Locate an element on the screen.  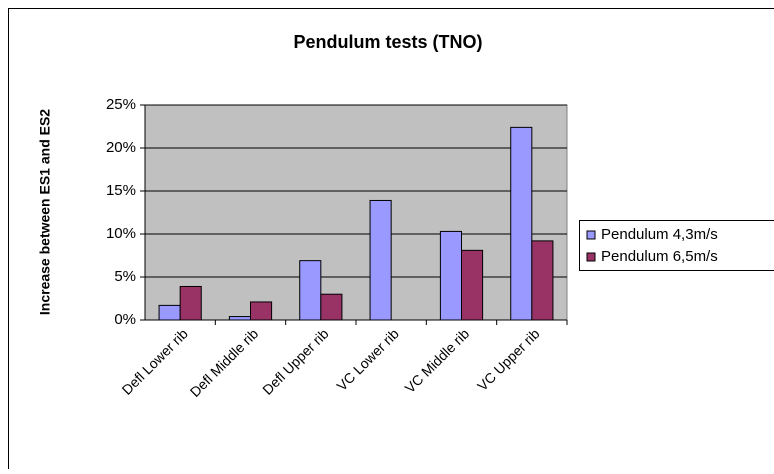
y-tick-label: 25% is located at coordinates (121, 104).